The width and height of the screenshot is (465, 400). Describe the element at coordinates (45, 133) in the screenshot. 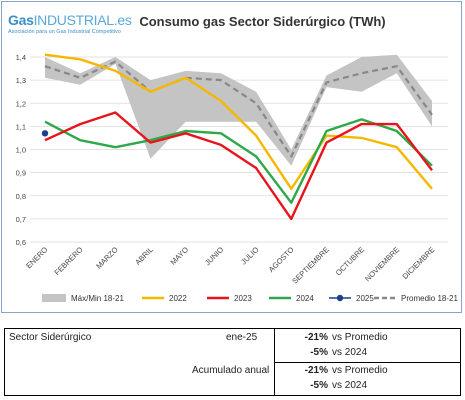

I see `data-point-2025` at that location.